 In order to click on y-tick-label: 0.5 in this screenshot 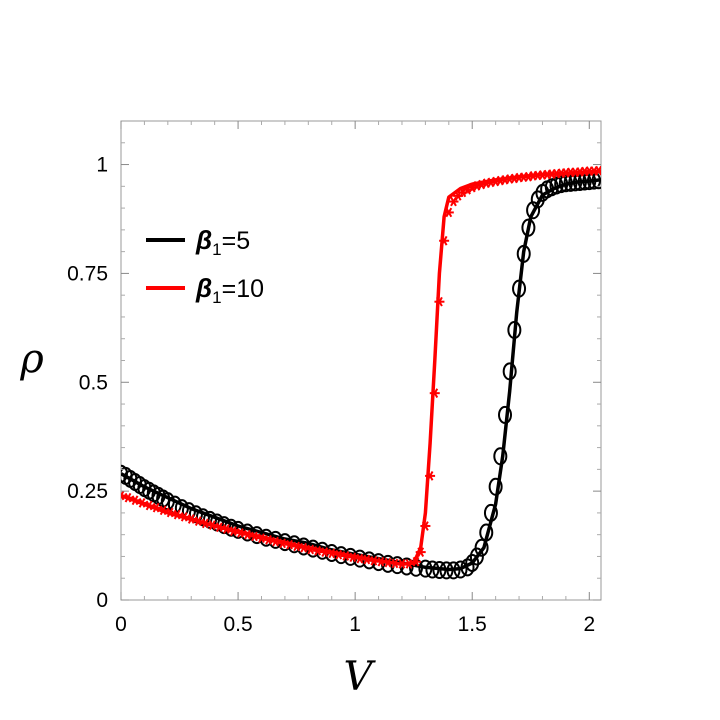, I will do `click(93, 382)`.